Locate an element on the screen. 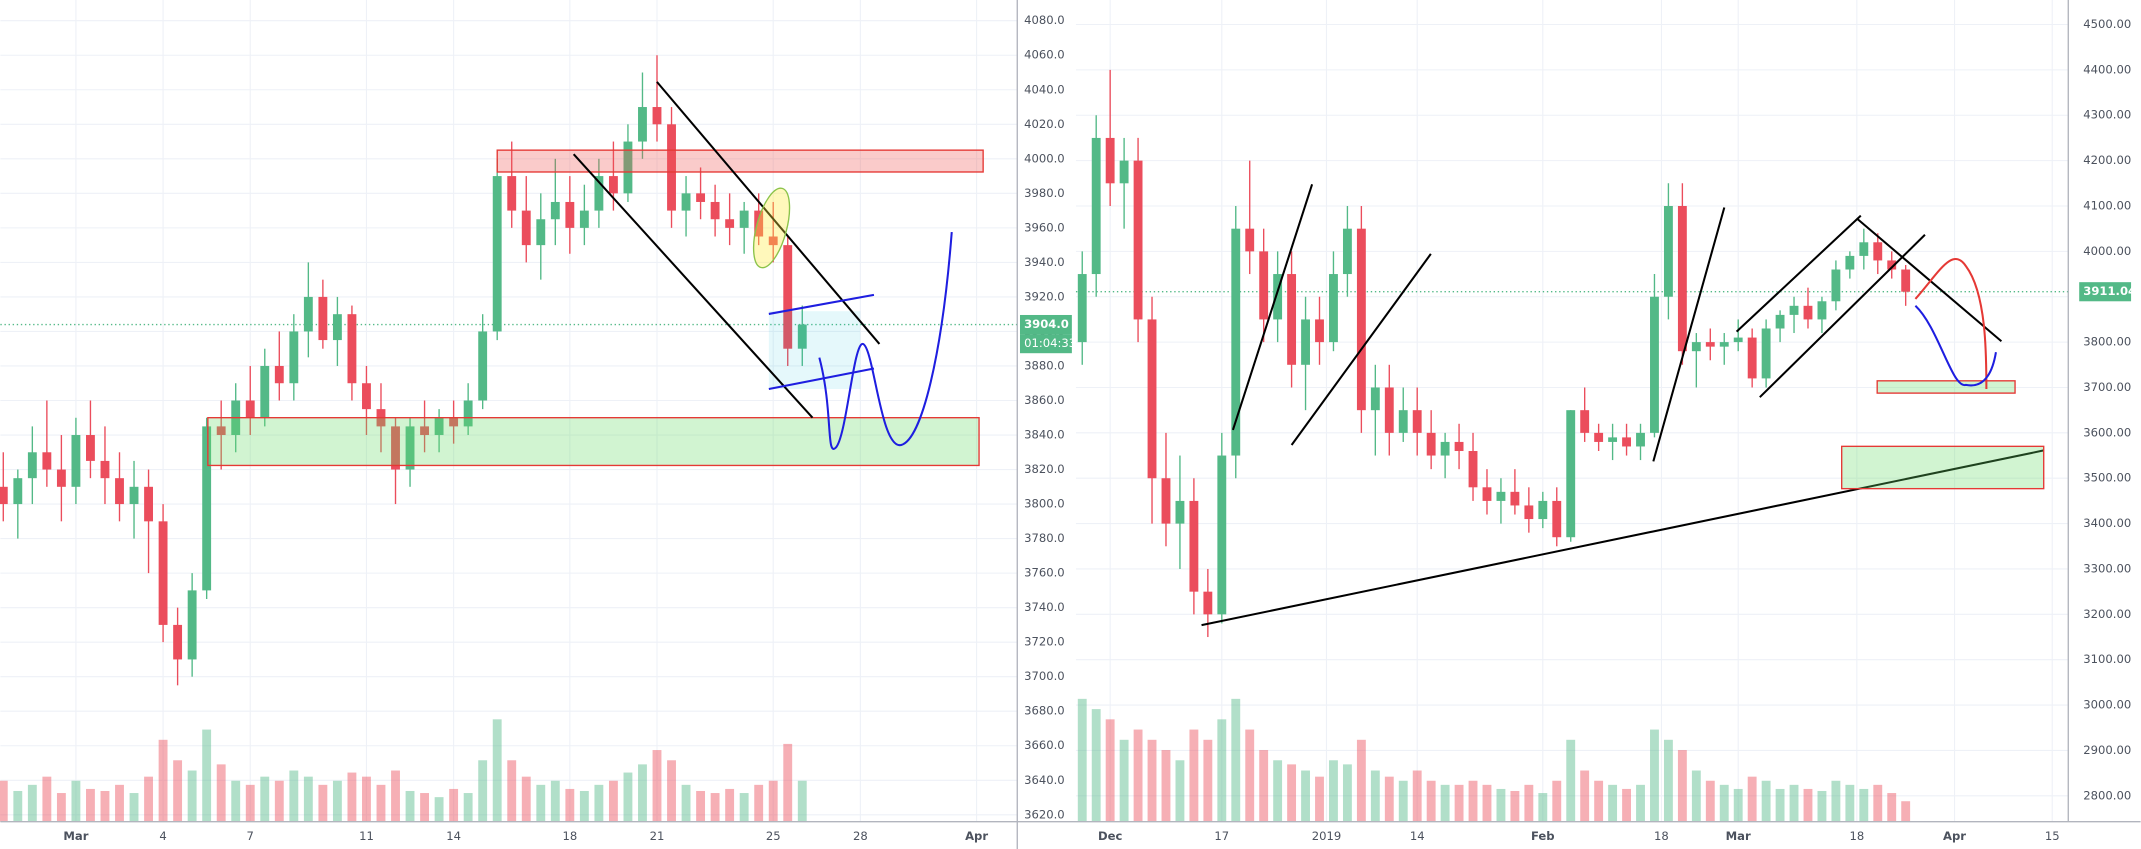  y-tick-label: 4000.0 is located at coordinates (1044, 158).